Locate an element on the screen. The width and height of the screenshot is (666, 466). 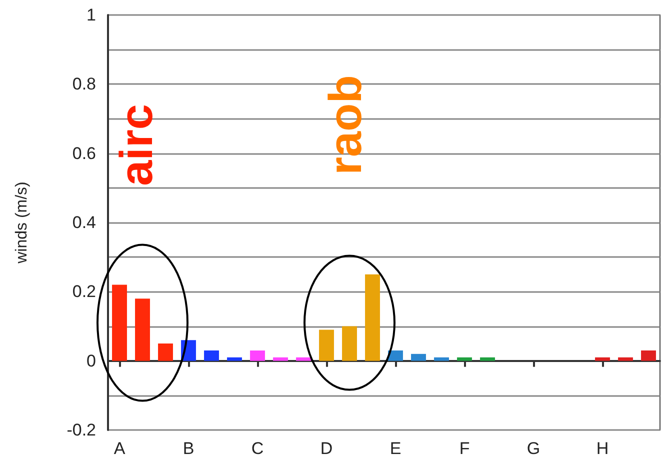
x-tick-label: B is located at coordinates (188, 448).